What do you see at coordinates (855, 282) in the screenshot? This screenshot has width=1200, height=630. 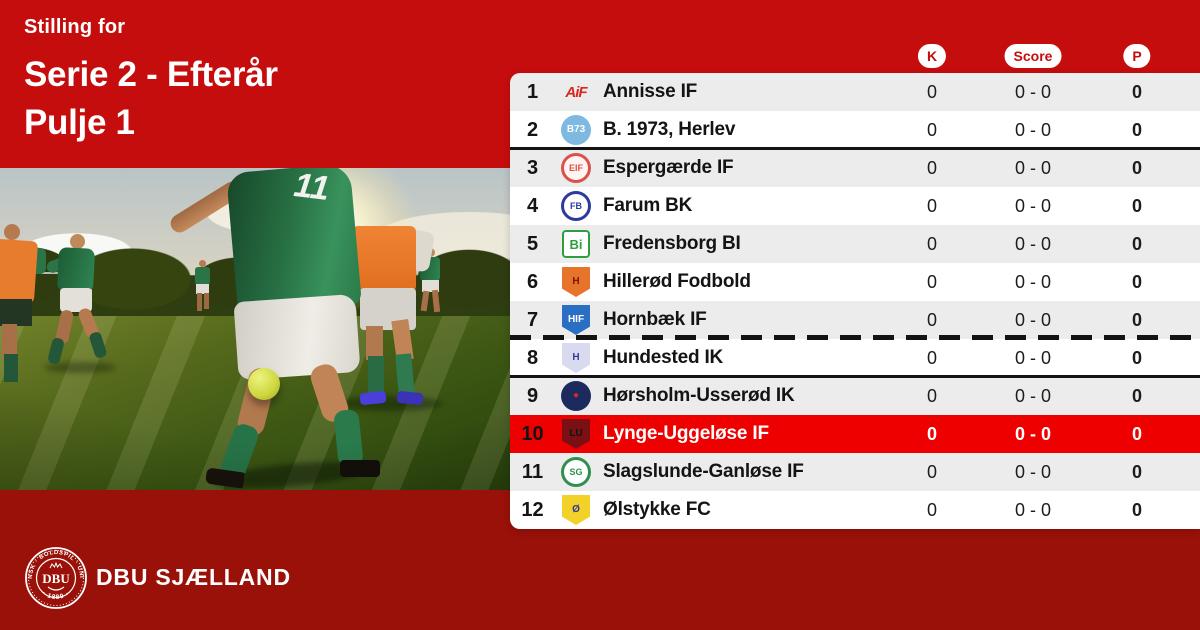 I see `table-row: 6 H Hillerød Fodbold 0 0 - 0 0` at bounding box center [855, 282].